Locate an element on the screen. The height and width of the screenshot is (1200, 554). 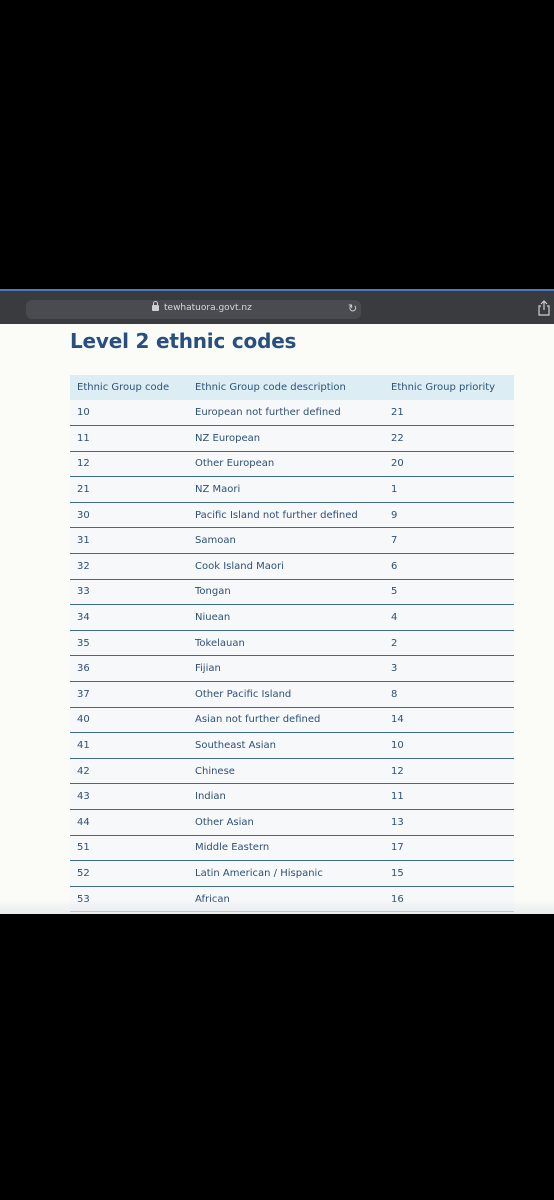
table-row: 30 Pacific Island not further defined 9 is located at coordinates (292, 515).